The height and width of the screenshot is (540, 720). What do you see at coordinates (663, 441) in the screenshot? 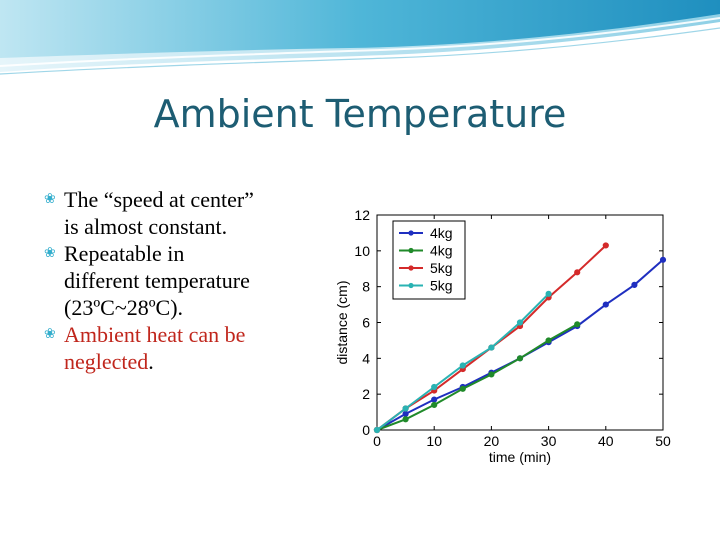
I see `x-tick-label: 50` at bounding box center [663, 441].